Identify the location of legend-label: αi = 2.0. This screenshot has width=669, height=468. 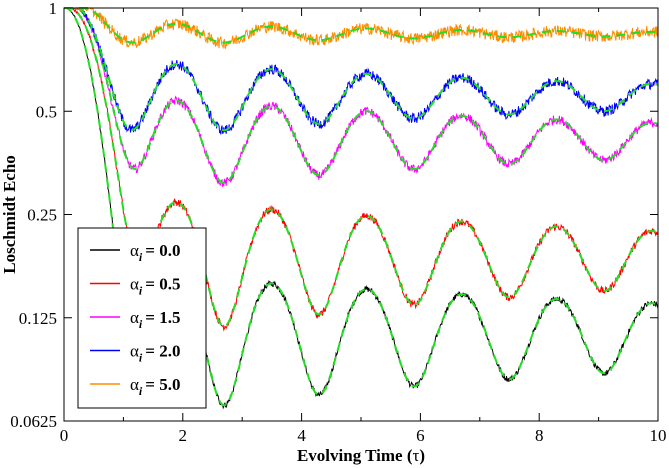
(155, 353).